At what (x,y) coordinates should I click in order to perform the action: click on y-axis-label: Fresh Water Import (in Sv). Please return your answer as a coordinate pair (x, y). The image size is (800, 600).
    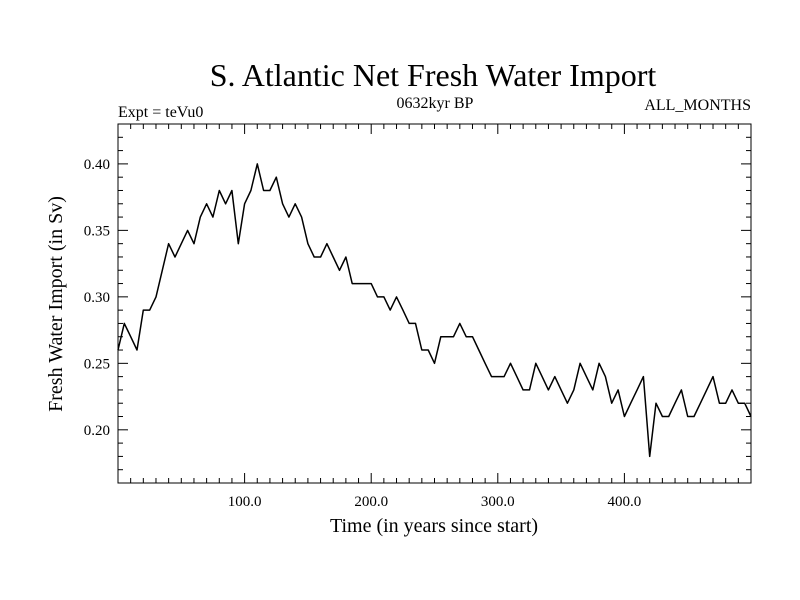
    Looking at the image, I should click on (56, 304).